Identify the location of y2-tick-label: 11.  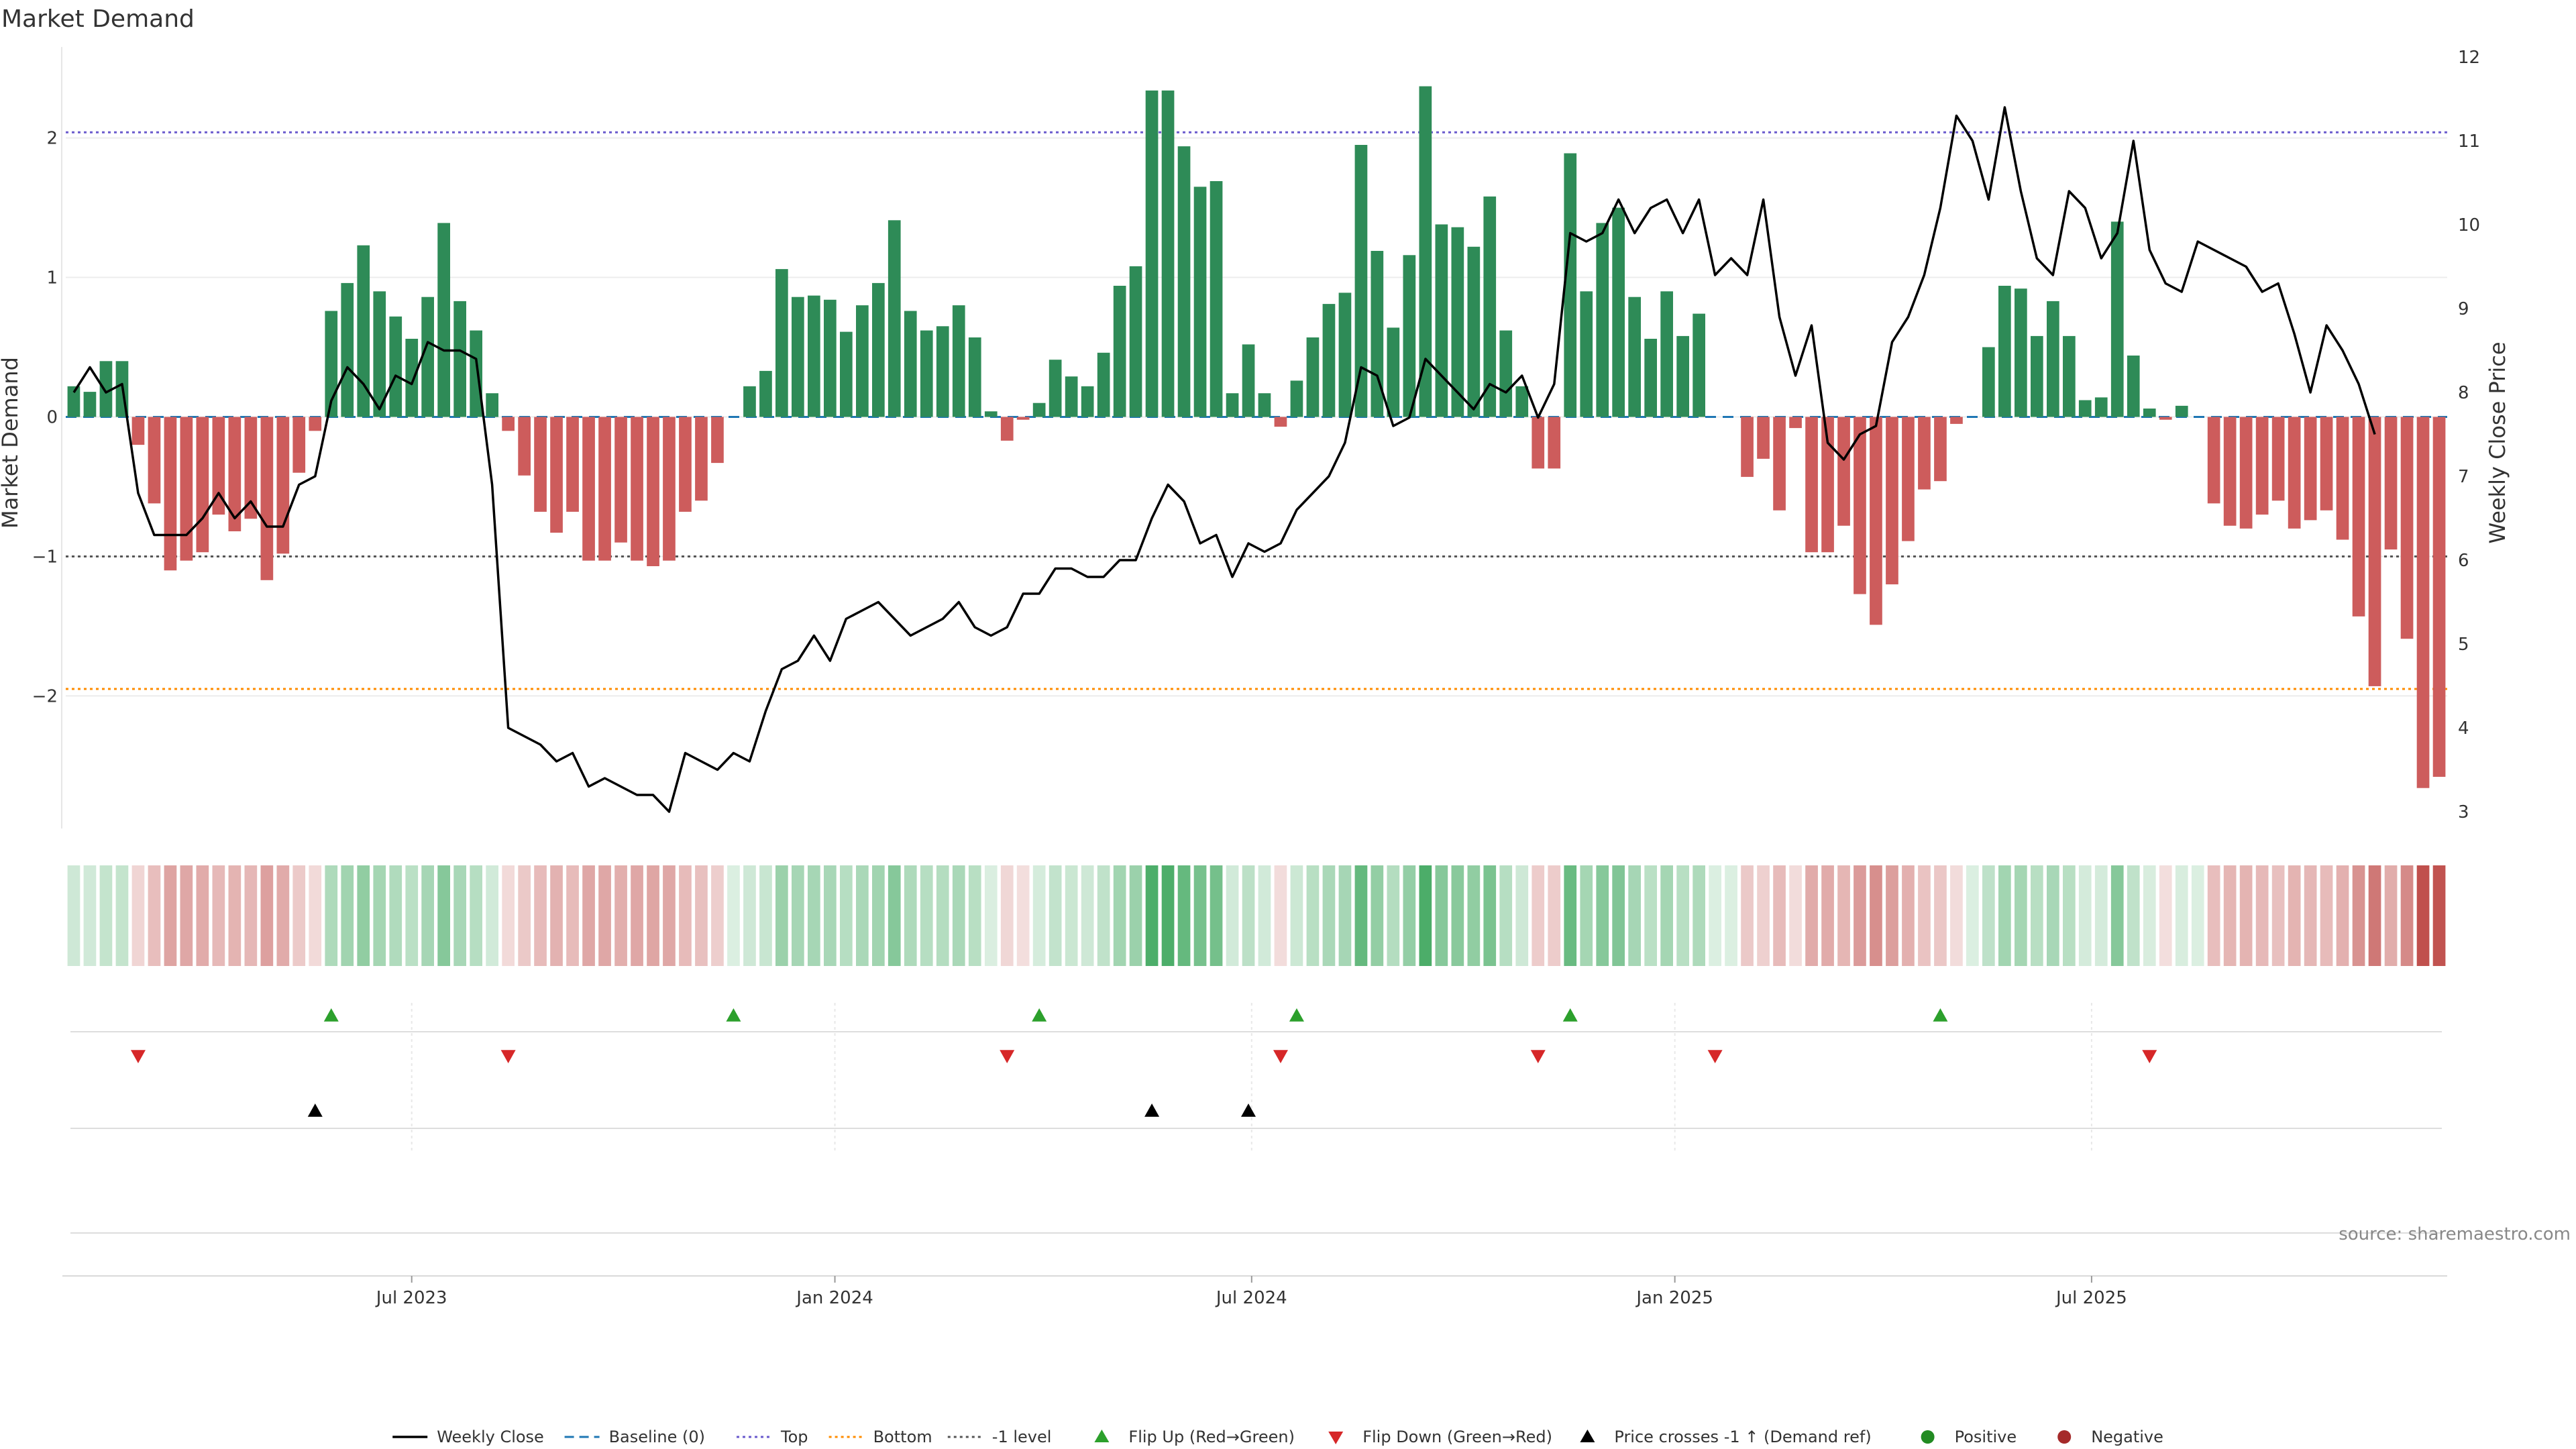
(2469, 141).